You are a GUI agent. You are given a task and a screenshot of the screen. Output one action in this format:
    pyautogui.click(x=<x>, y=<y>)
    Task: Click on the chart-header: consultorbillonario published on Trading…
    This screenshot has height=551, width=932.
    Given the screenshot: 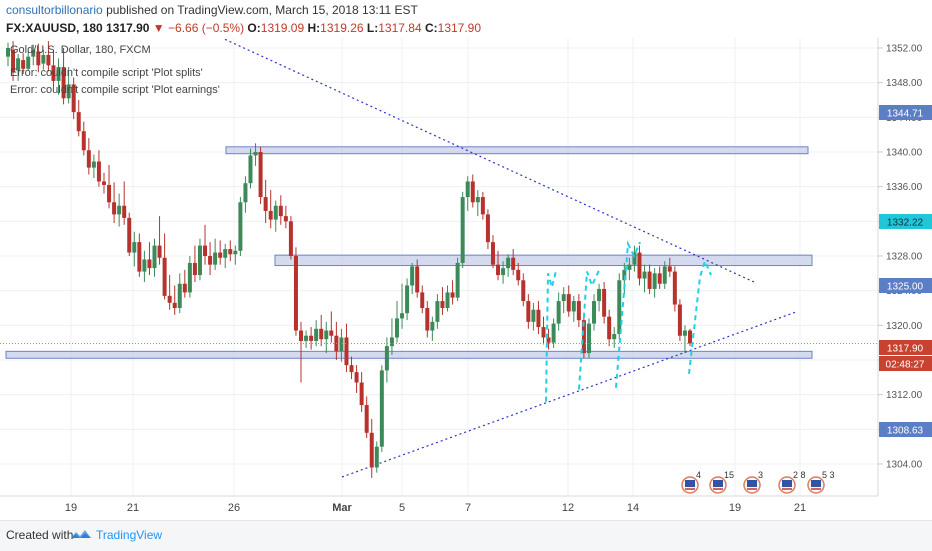 What is the action you would take?
    pyautogui.click(x=466, y=19)
    